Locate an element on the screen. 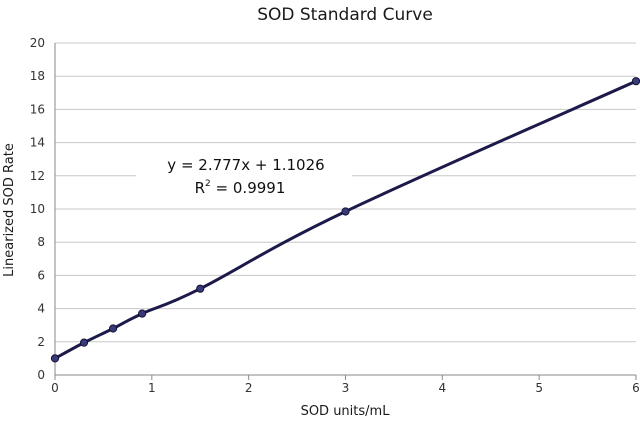 The width and height of the screenshot is (640, 423). y-tick-labels: 0 2 4 6 8 10 12 14 16 18 20 is located at coordinates (37, 209).